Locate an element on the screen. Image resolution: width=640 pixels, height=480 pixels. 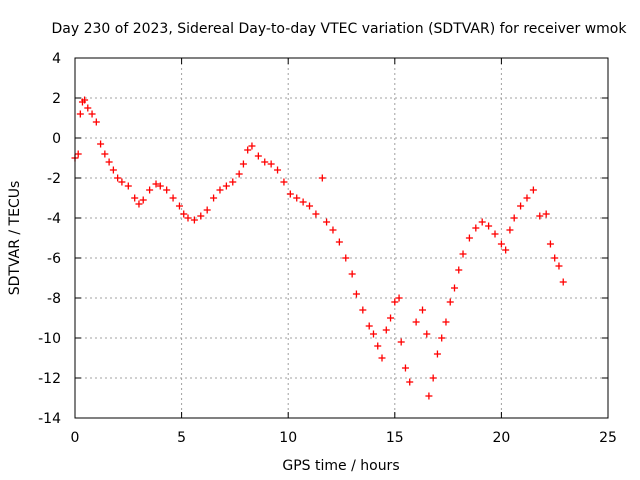
x-tick-label: 10 is located at coordinates (288, 438).